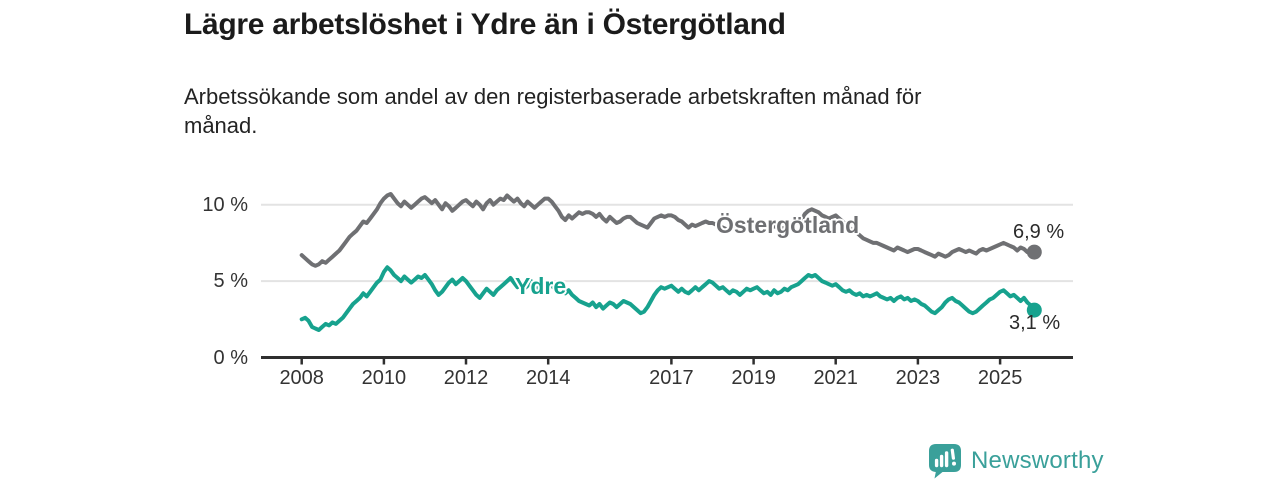 This screenshot has height=480, width=1280. I want to click on series-end-dot-östergötland, so click(1034, 252).